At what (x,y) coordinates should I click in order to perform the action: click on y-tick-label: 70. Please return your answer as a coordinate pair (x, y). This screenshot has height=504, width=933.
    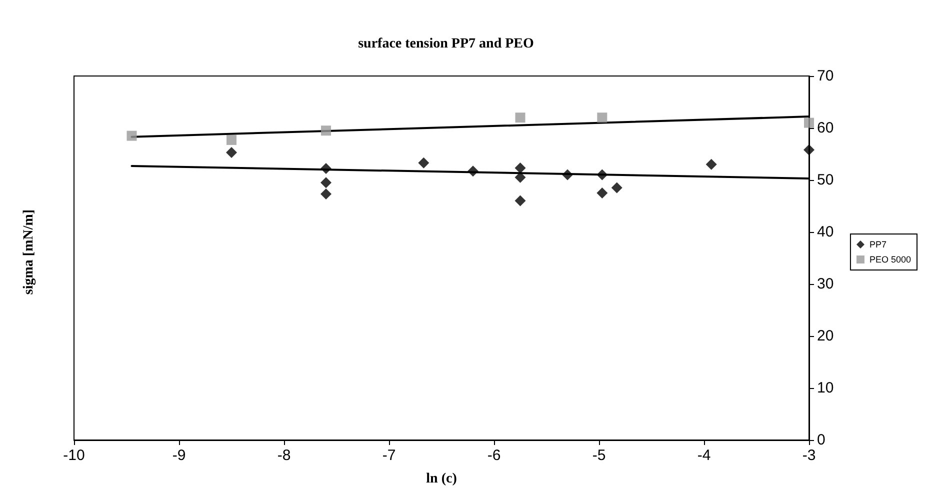
    Looking at the image, I should click on (825, 76).